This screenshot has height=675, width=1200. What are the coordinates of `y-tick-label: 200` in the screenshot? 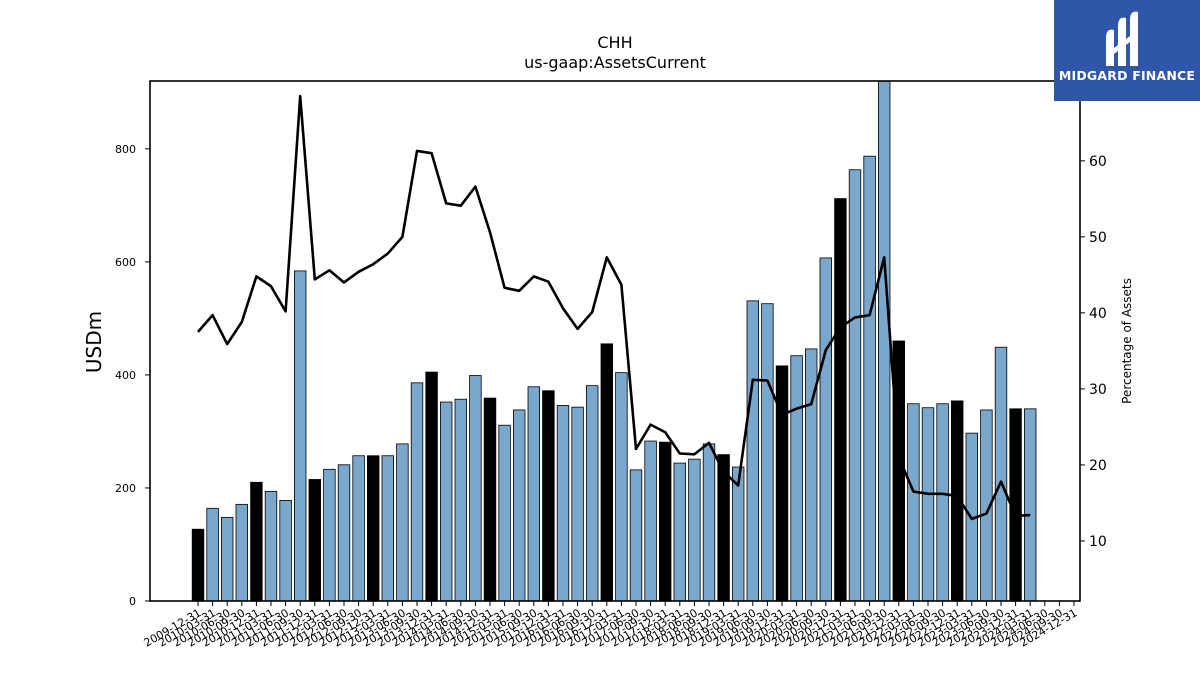 It's located at (125, 488).